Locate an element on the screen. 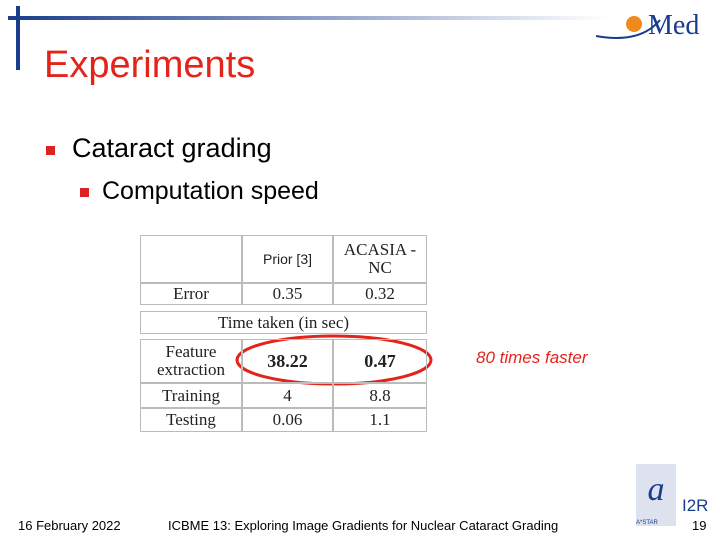  slide-title: Experiments is located at coordinates (150, 65).